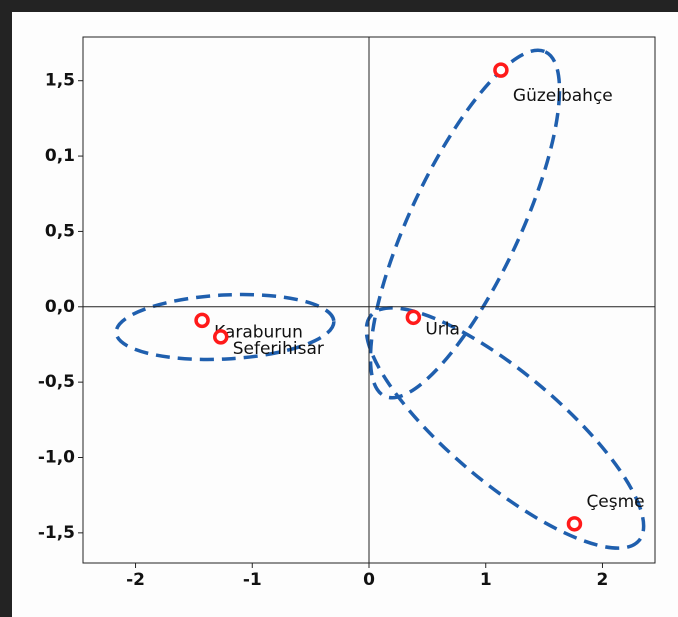 This screenshot has height=617, width=678. What do you see at coordinates (60, 156) in the screenshot?
I see `y-tick-label: 0,1` at bounding box center [60, 156].